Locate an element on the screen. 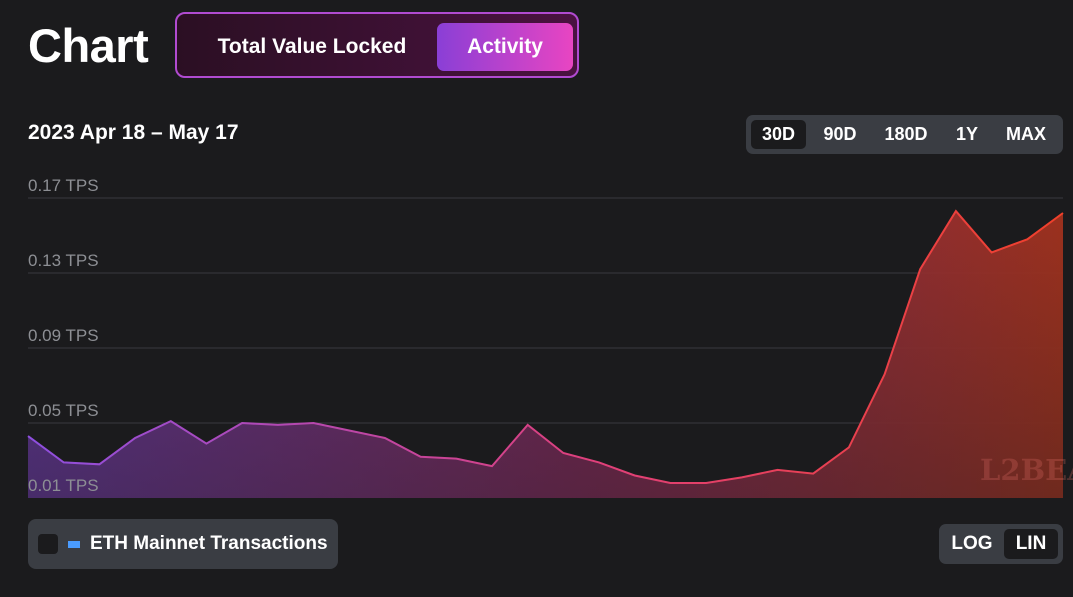 This screenshot has height=597, width=1073. chart-type-switch: Total Value Locked Activity is located at coordinates (377, 45).